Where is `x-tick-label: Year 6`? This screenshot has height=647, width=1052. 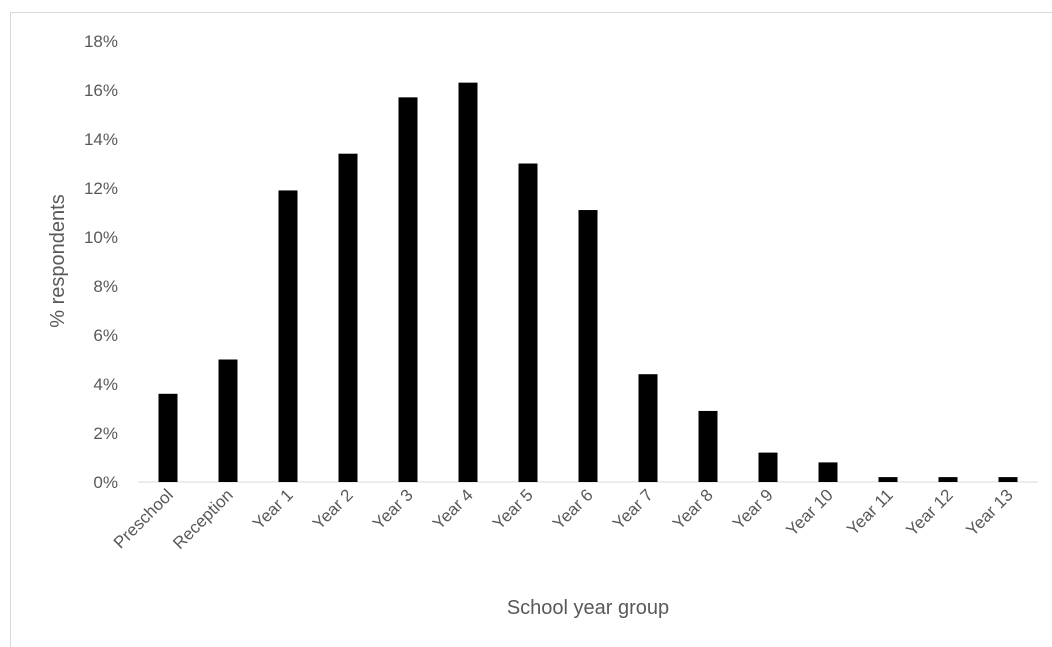 x-tick-label: Year 6 is located at coordinates (573, 509).